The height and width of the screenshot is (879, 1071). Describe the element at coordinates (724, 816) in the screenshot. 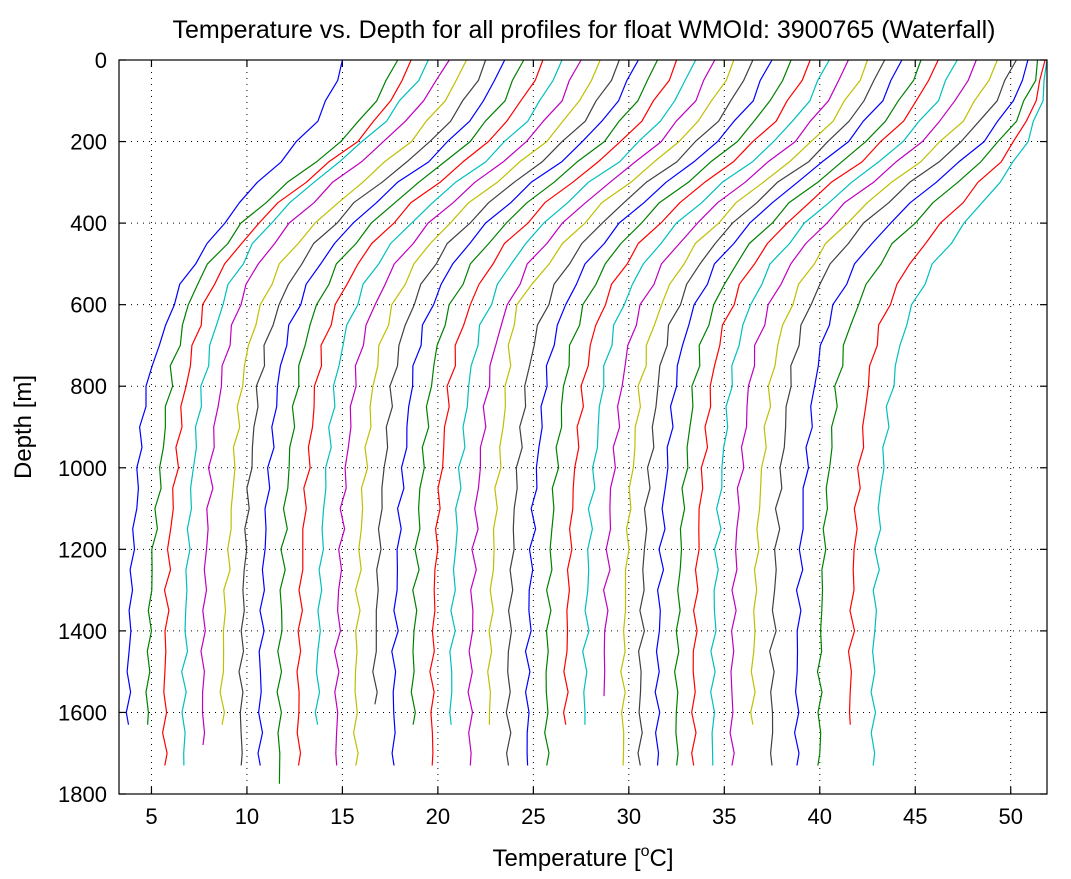

I see `x-tick-label: 35` at that location.